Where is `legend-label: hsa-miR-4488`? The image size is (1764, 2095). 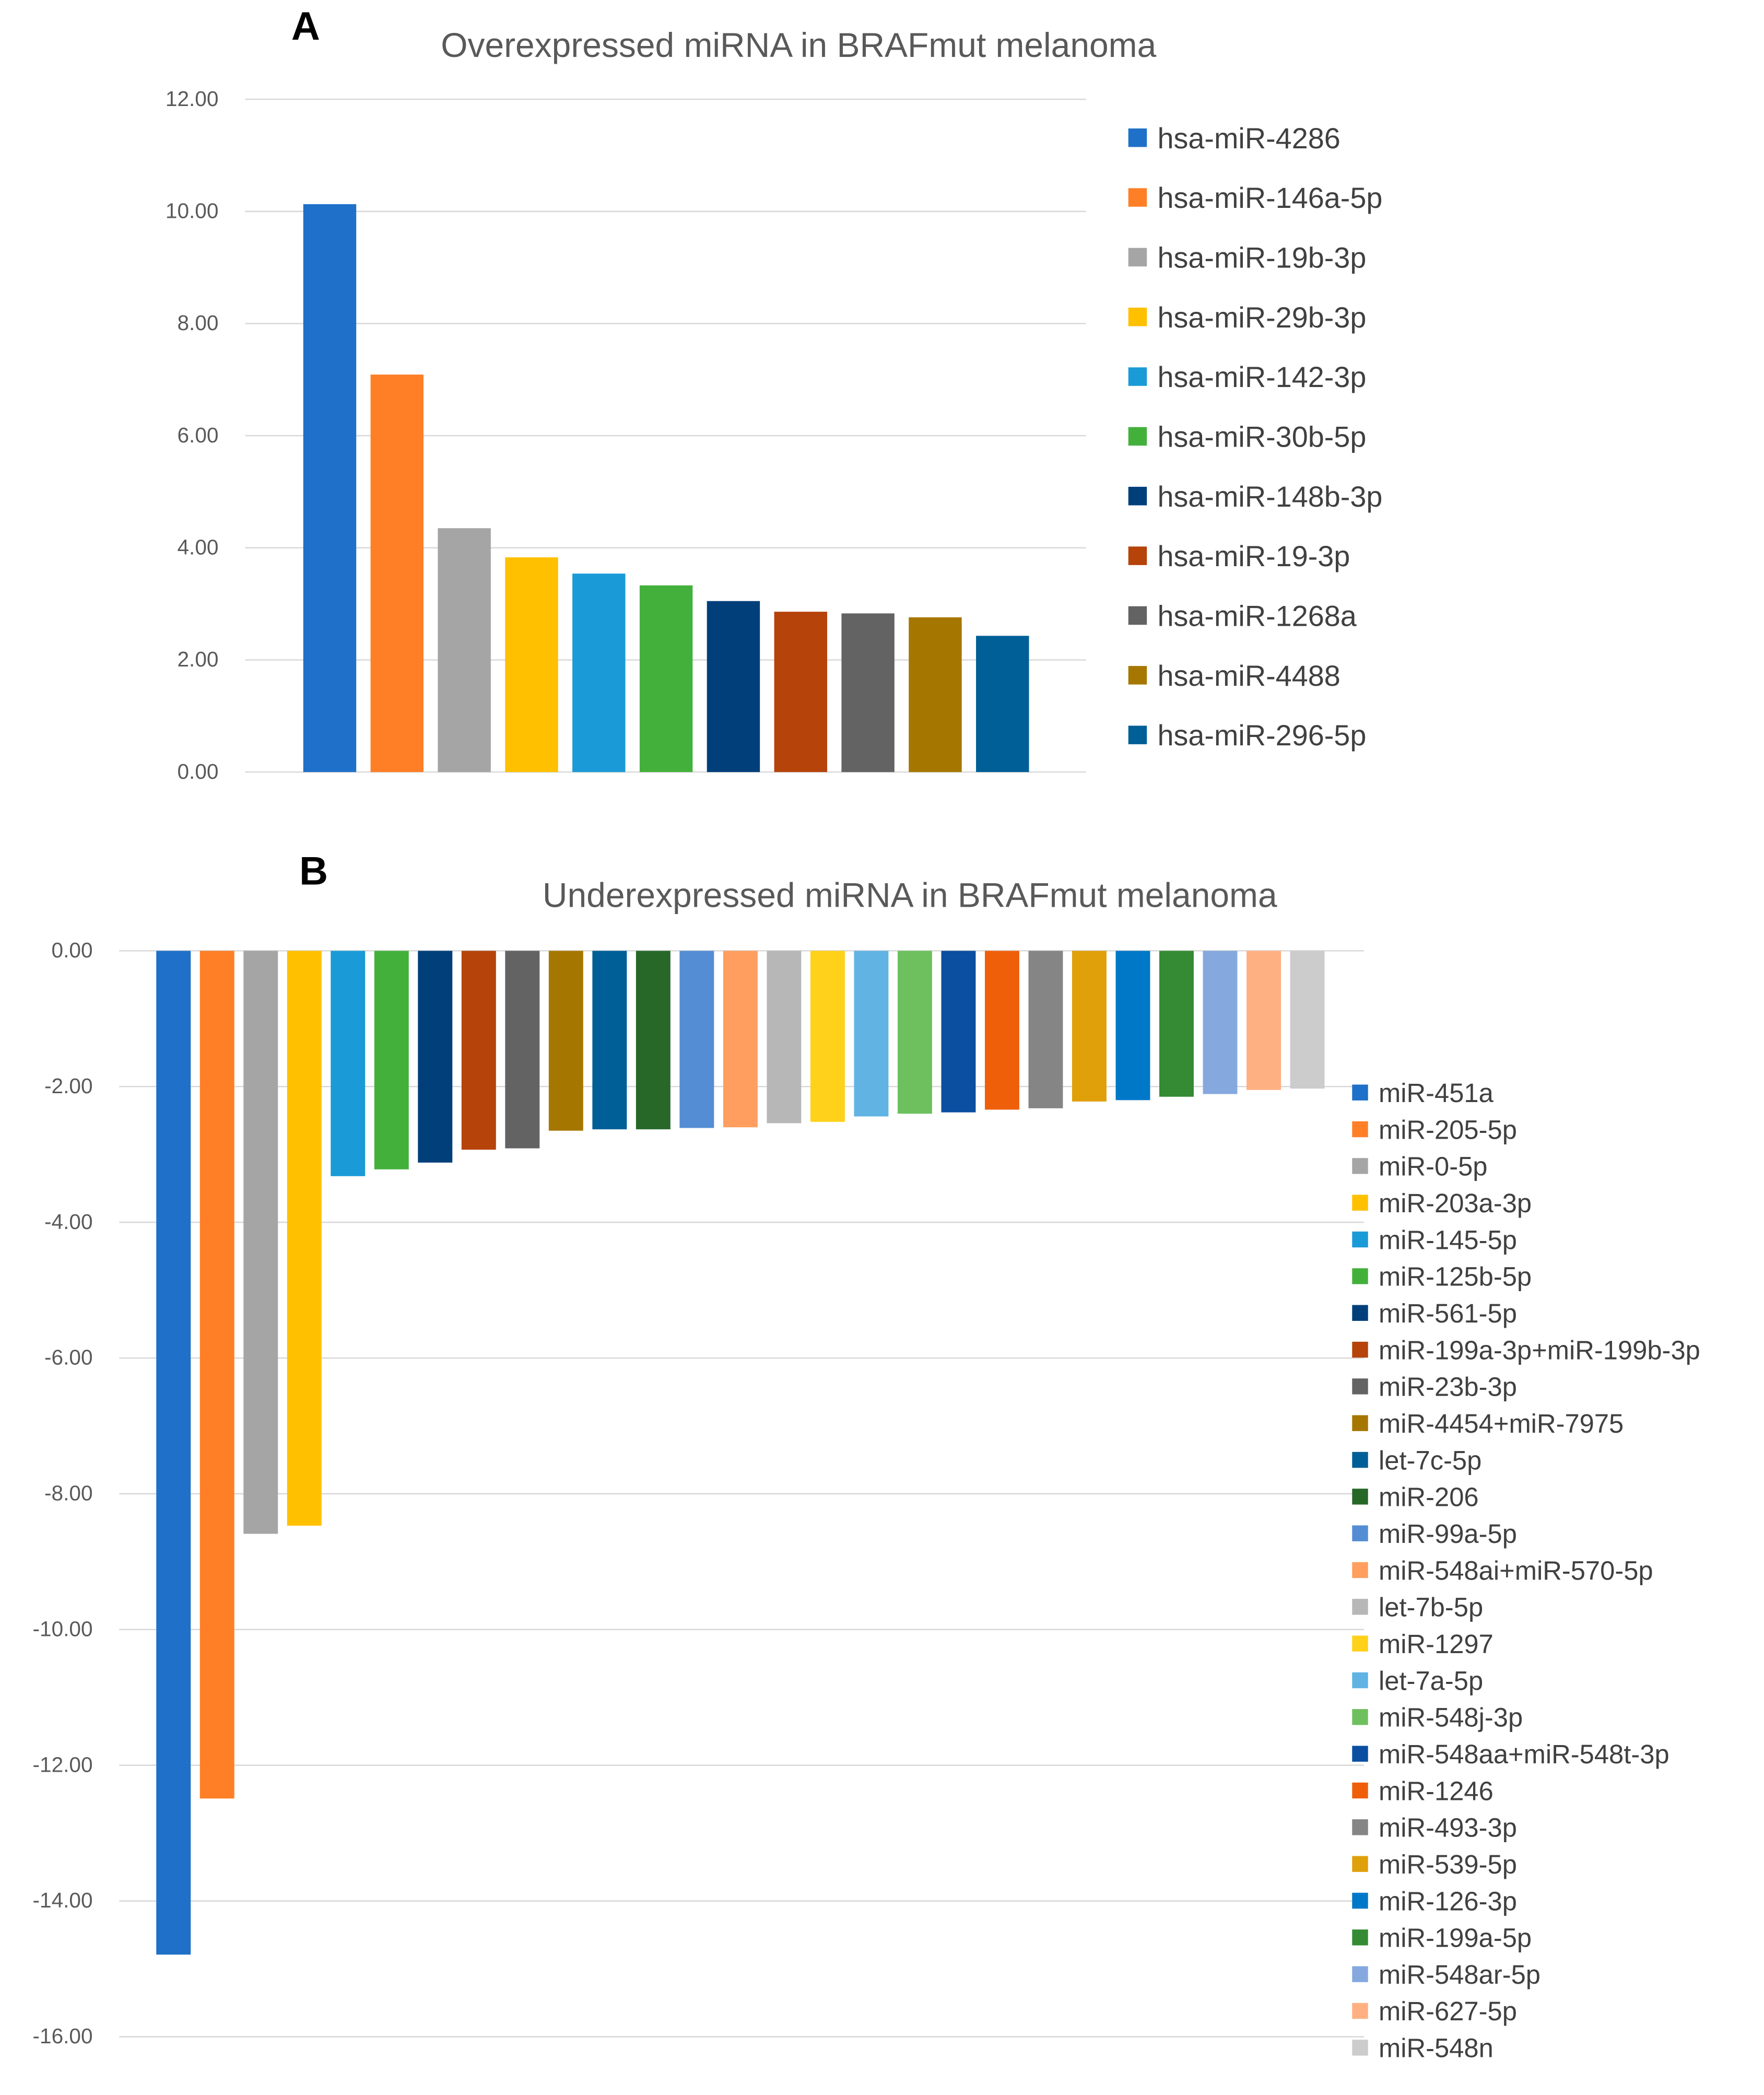
legend-label: hsa-miR-4488 is located at coordinates (1248, 676).